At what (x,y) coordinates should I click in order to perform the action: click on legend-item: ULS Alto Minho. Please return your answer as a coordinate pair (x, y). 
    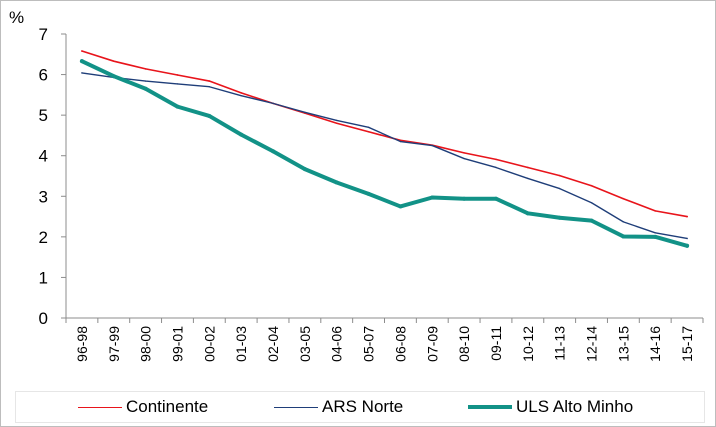
    Looking at the image, I should click on (550, 407).